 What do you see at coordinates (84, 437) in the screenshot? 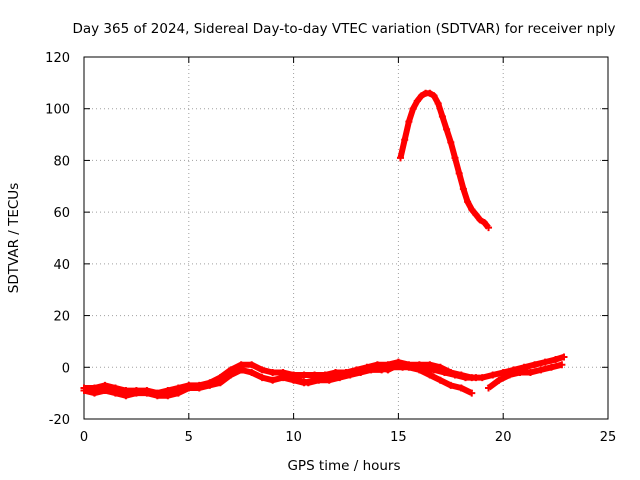
I see `x-tick-label: 0` at bounding box center [84, 437].